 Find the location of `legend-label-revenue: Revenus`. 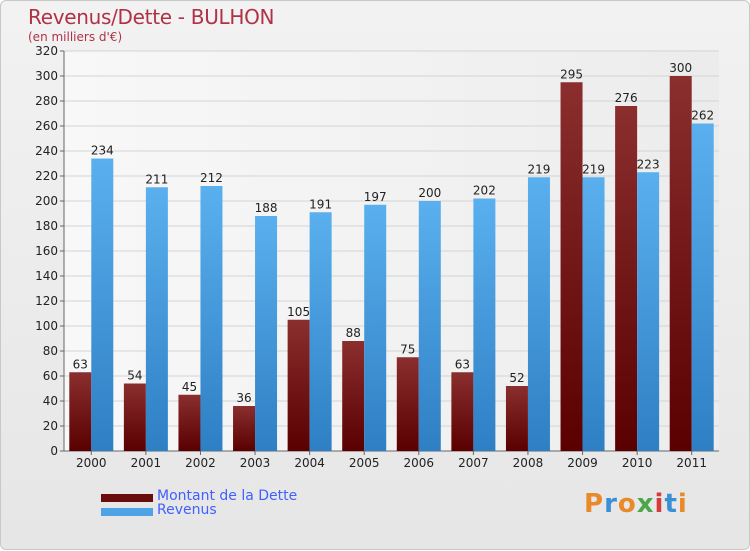

legend-label-revenue: Revenus is located at coordinates (187, 510).